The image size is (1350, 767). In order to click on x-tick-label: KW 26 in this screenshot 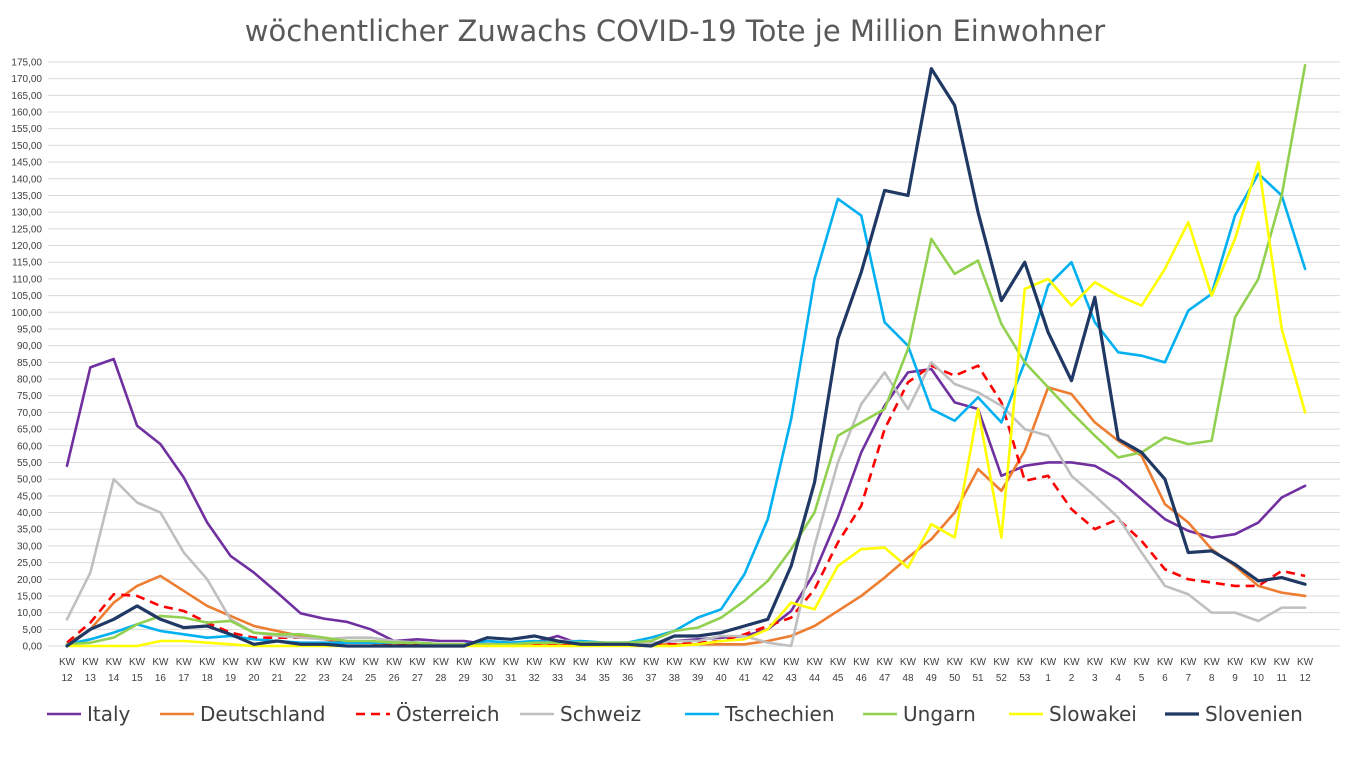, I will do `click(394, 670)`.